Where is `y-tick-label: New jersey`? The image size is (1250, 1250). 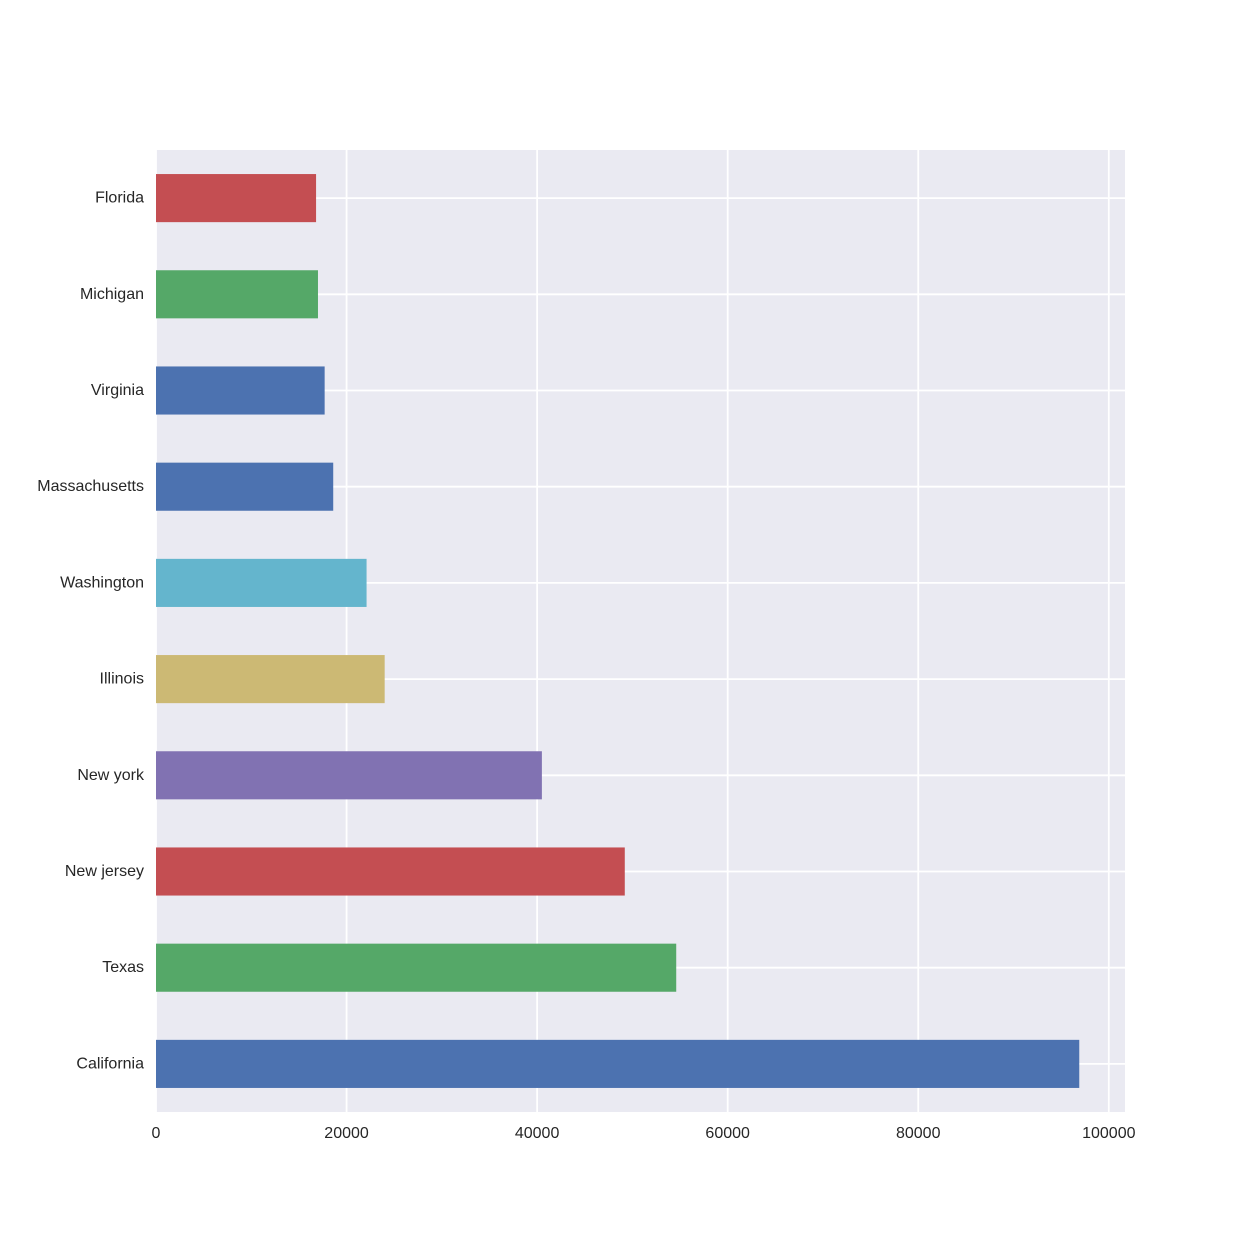 y-tick-label: New jersey is located at coordinates (104, 871).